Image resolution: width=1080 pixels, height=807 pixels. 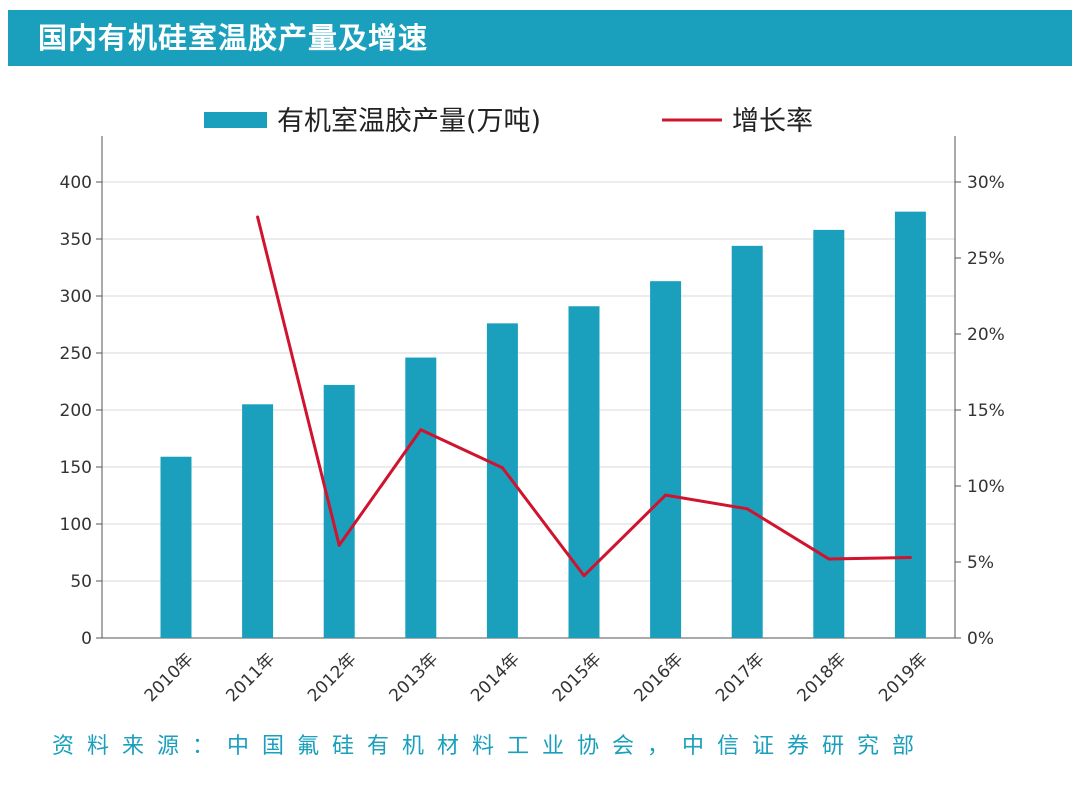 I want to click on legend-bar-swatch, so click(x=235, y=120).